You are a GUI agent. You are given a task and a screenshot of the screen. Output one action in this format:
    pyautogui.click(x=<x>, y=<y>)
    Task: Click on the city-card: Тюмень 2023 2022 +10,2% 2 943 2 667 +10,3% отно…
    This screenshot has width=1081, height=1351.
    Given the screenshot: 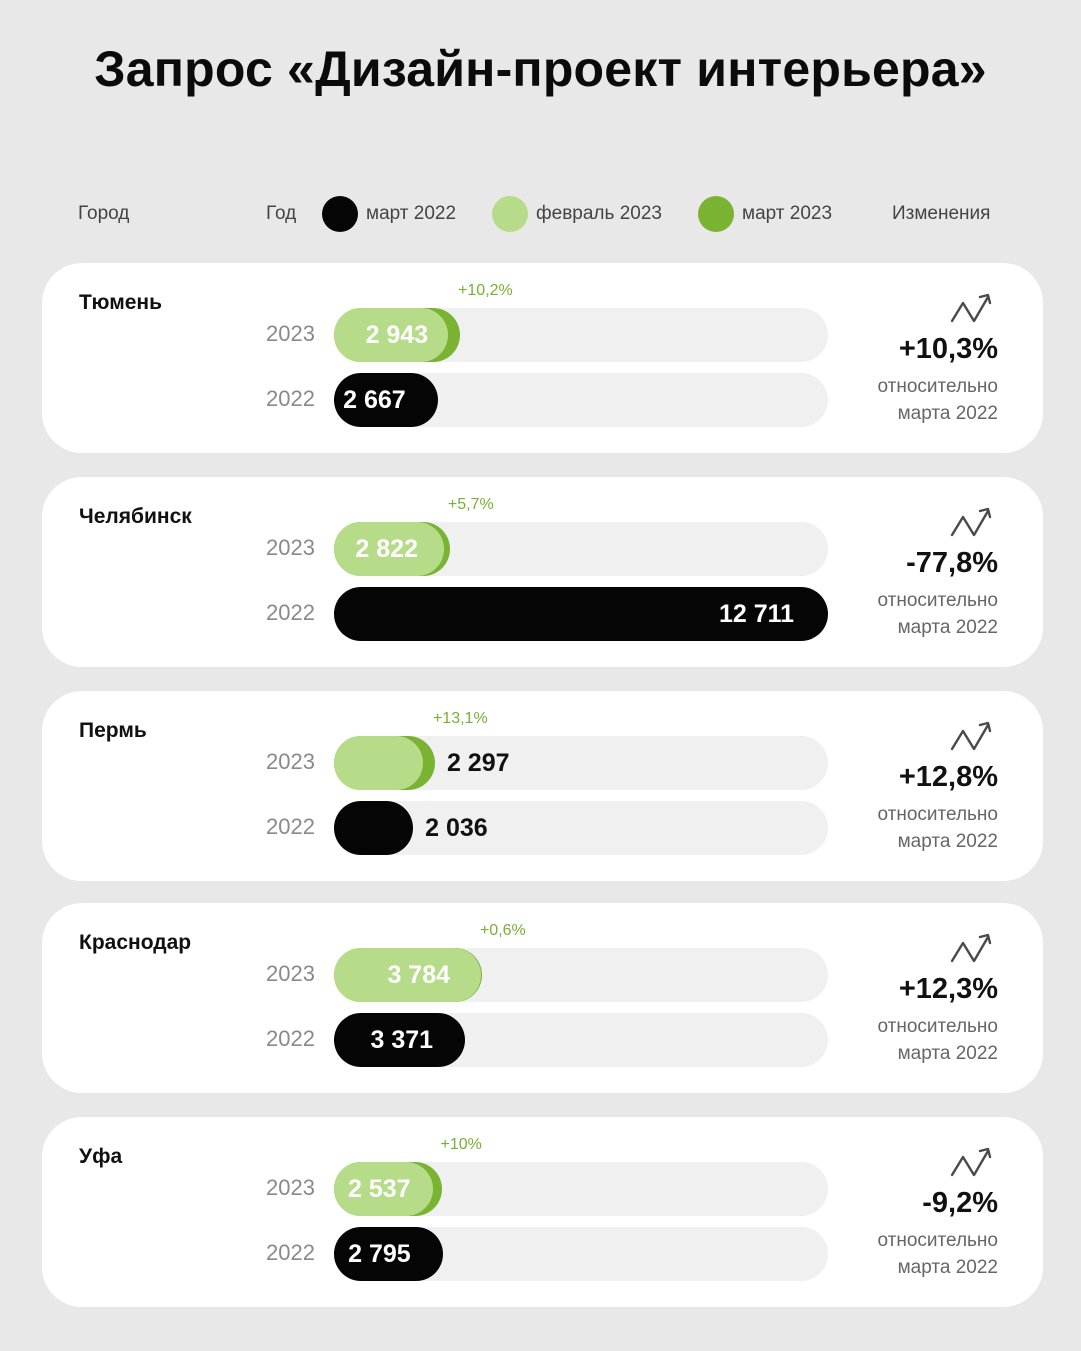 What is the action you would take?
    pyautogui.click(x=542, y=358)
    